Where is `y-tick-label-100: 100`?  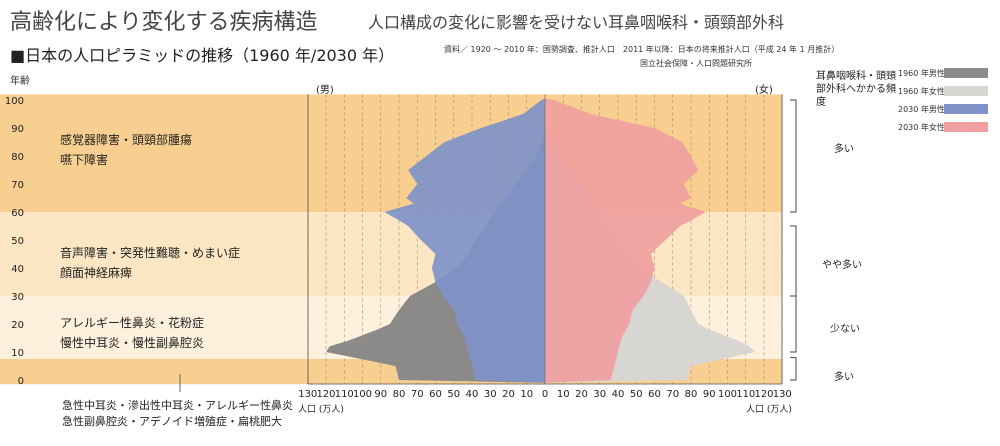
y-tick-label-100: 100 is located at coordinates (14, 101).